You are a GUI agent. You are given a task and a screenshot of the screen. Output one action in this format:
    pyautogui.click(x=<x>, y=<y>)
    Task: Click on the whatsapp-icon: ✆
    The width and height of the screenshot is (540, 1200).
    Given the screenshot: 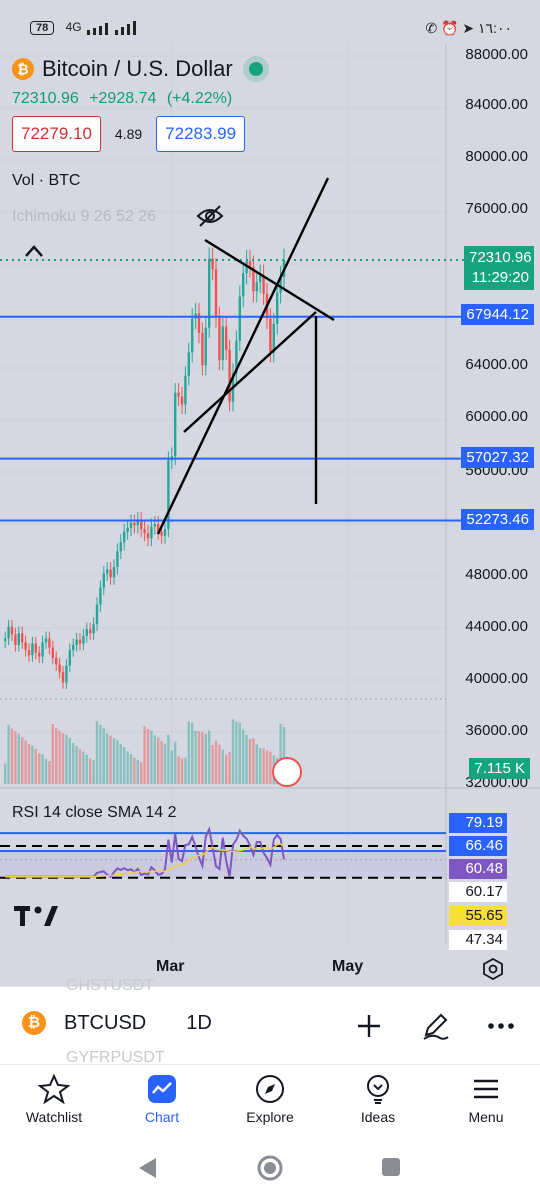 What is the action you would take?
    pyautogui.click(x=431, y=28)
    